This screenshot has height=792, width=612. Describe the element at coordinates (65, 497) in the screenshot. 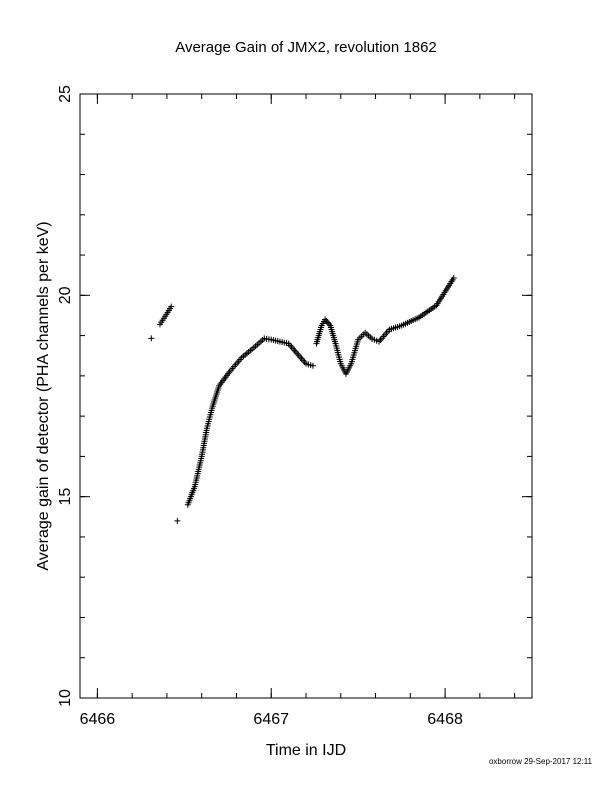

I see `y-tick-label: 15` at that location.